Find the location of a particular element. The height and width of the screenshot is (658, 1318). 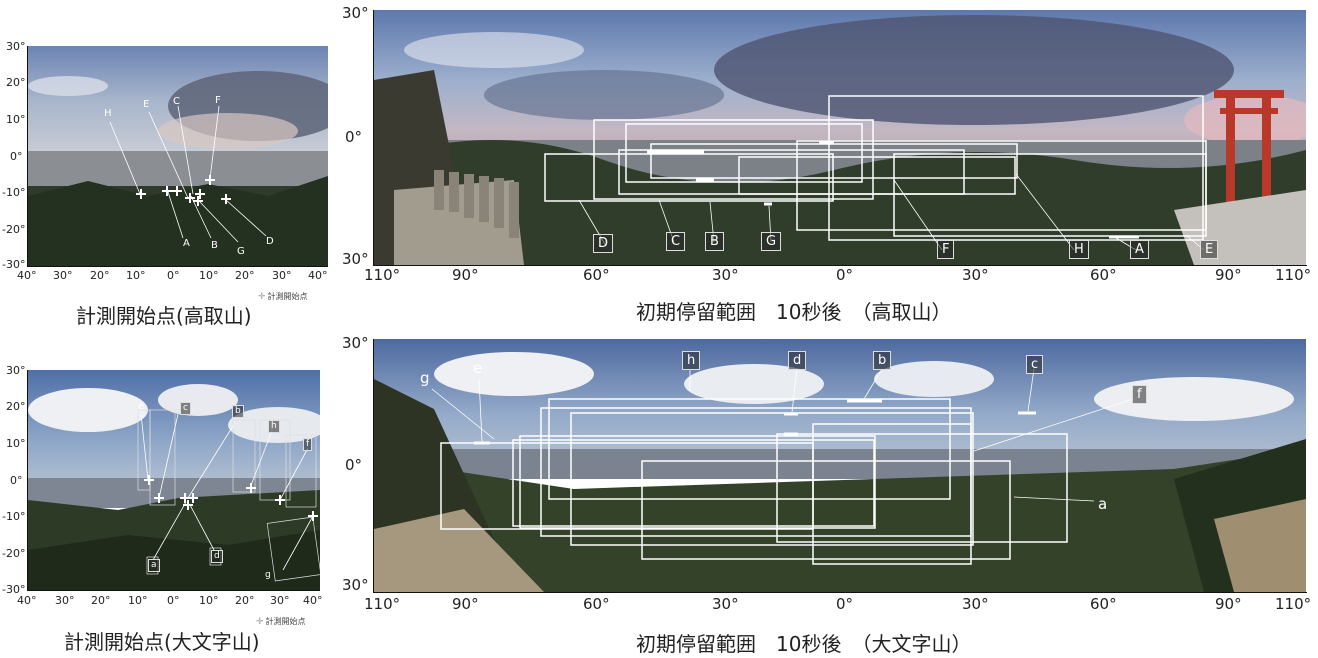

tl-ytick-1: 20° is located at coordinates (16, 82).